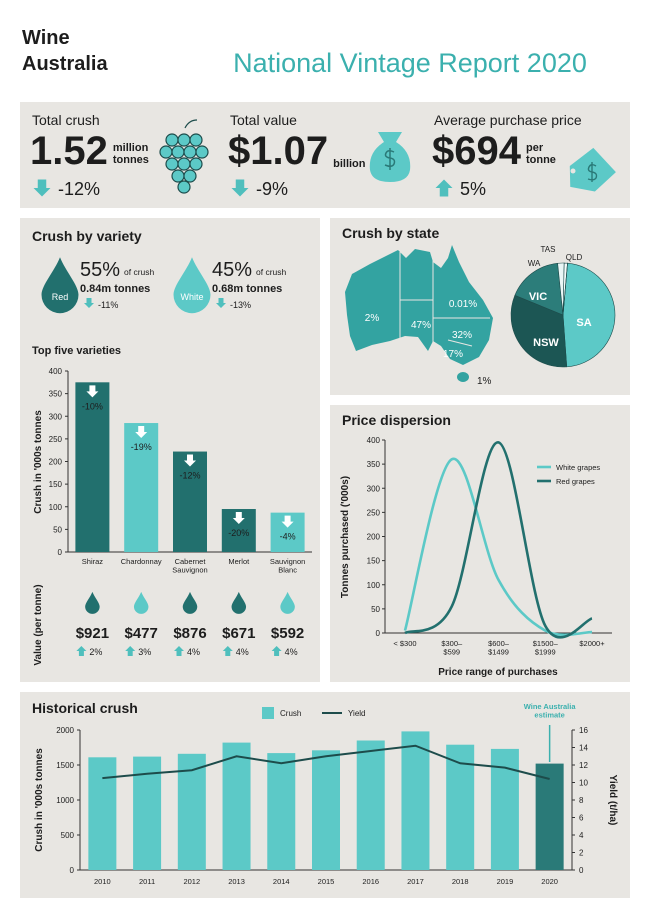 This screenshot has height=918, width=650. I want to click on variety-share: 55%, so click(100, 270).